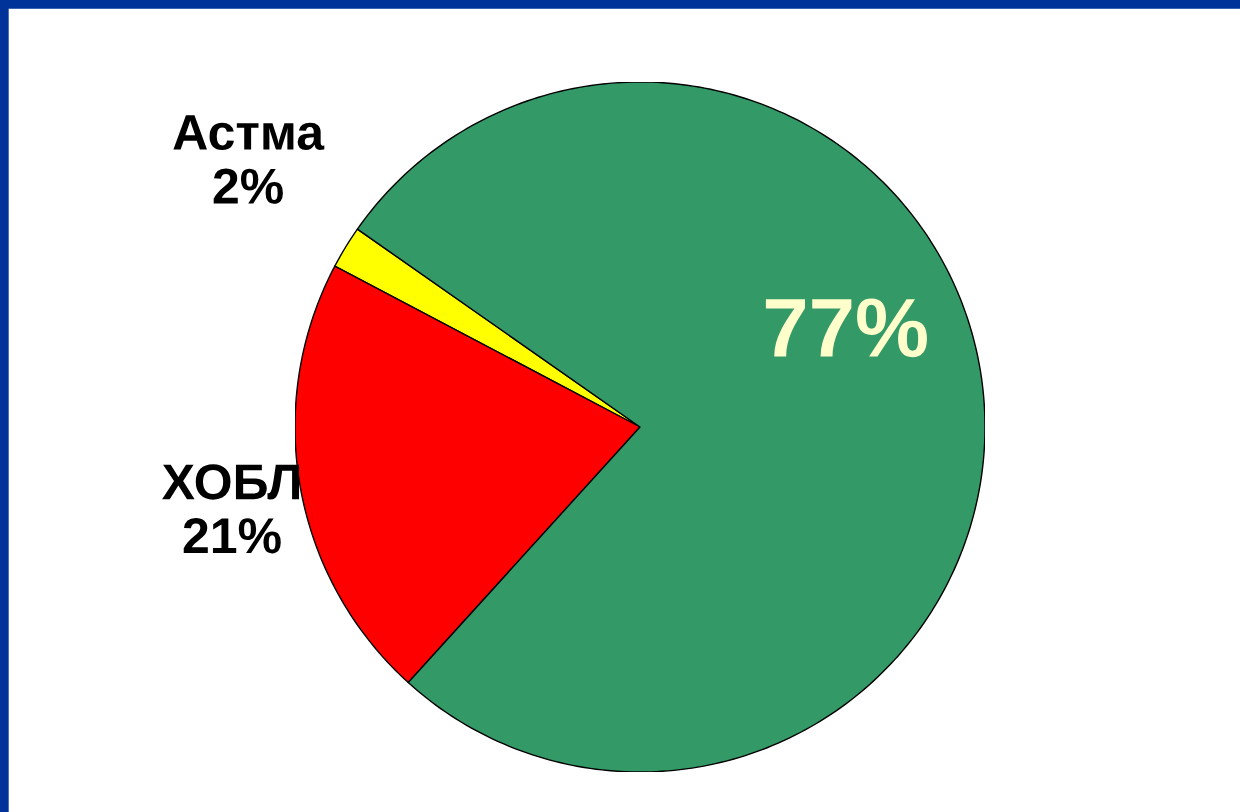 The height and width of the screenshot is (812, 1240). I want to click on data-label: 2%, so click(248, 186).